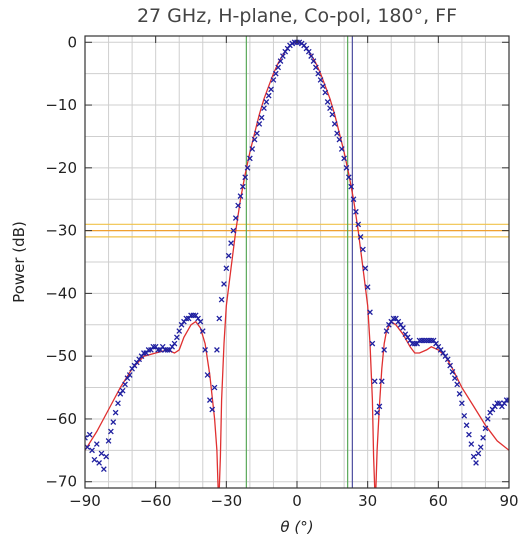 The image size is (519, 543). What do you see at coordinates (438, 501) in the screenshot?
I see `x-tick-label: 60` at bounding box center [438, 501].